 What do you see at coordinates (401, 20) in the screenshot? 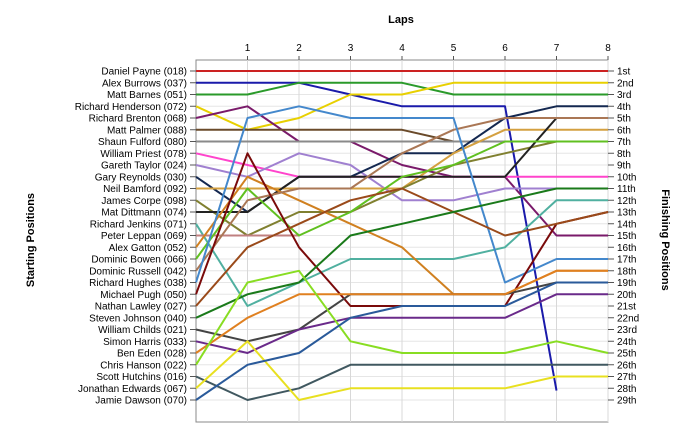
I see `chart-title: Laps` at bounding box center [401, 20].